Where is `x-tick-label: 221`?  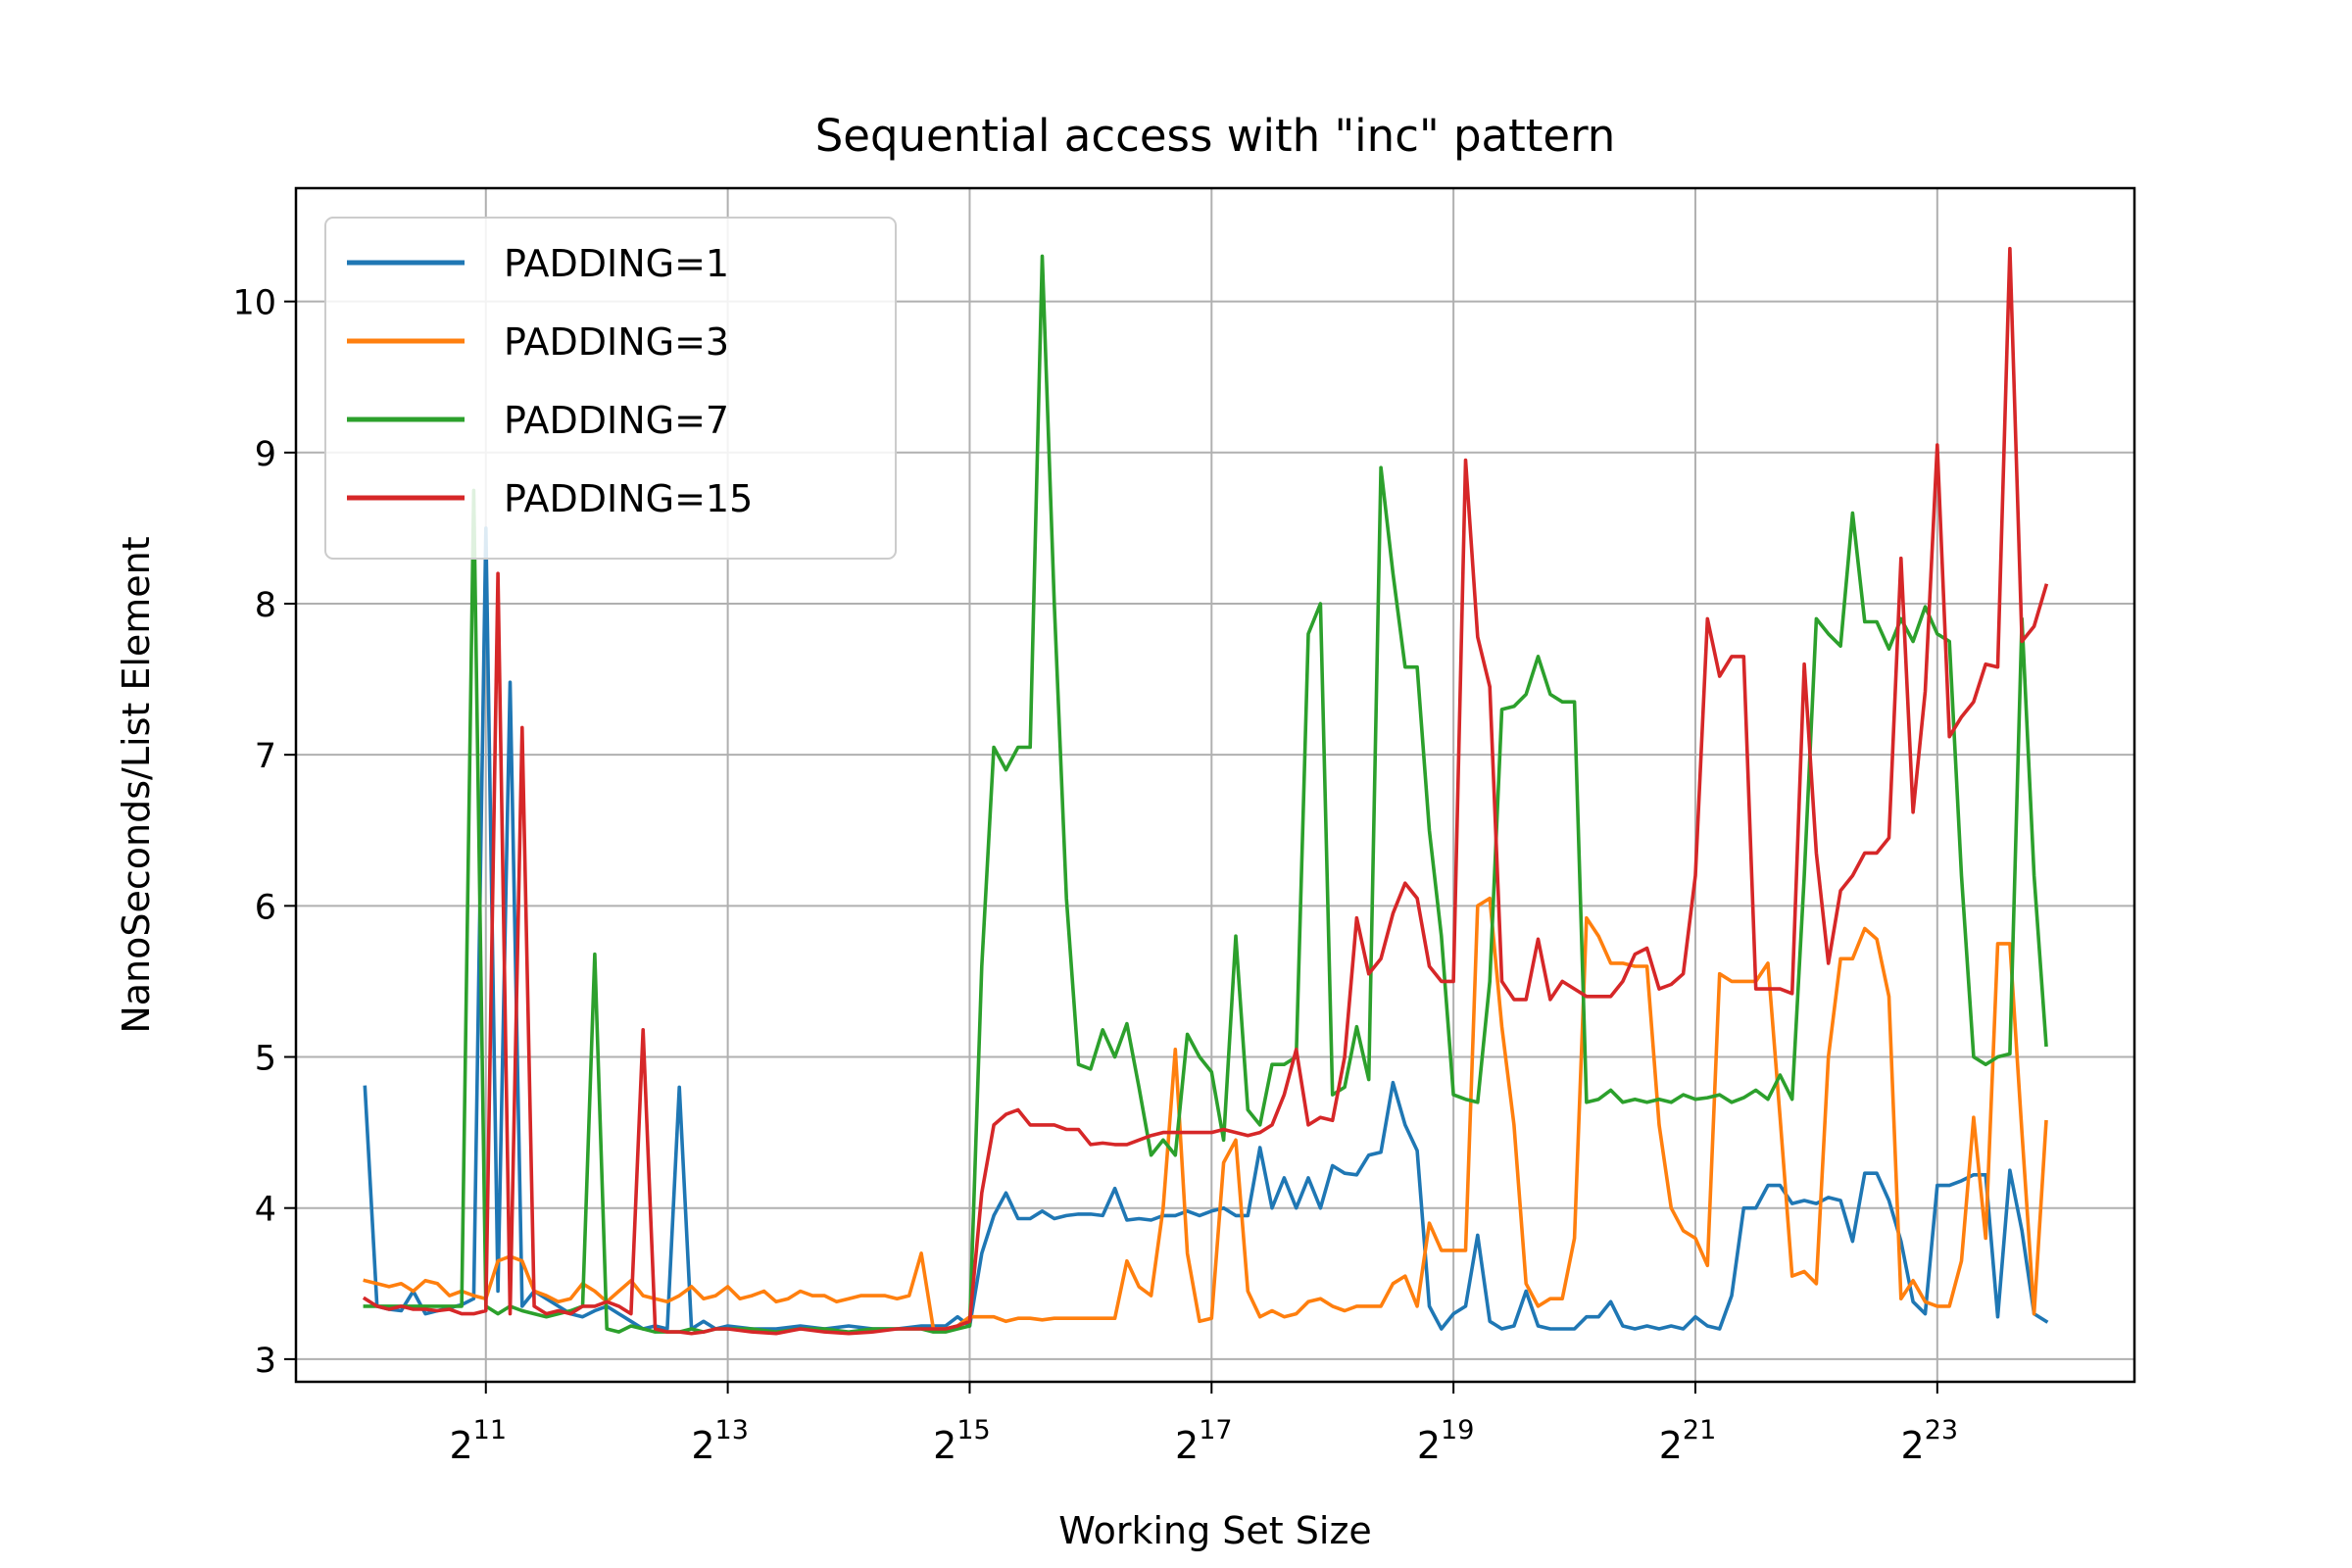
x-tick-label: 221 is located at coordinates (1688, 1441).